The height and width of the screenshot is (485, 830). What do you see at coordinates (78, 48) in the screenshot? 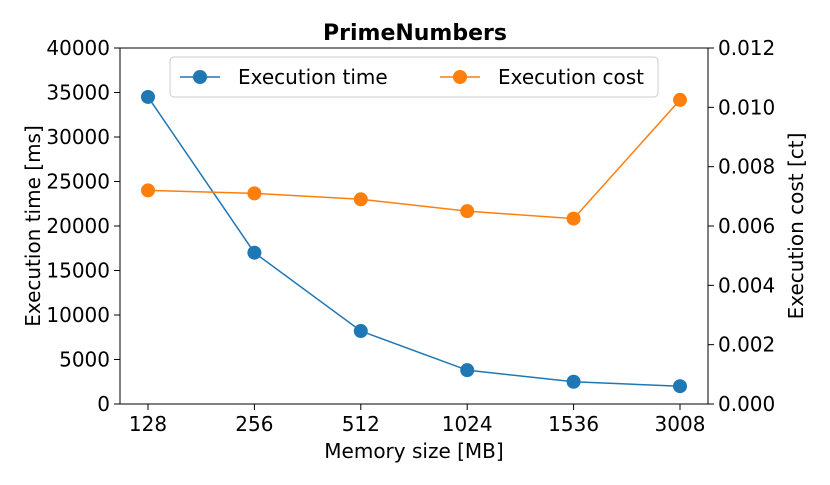
I see `y-left-tick-label: 40000` at bounding box center [78, 48].